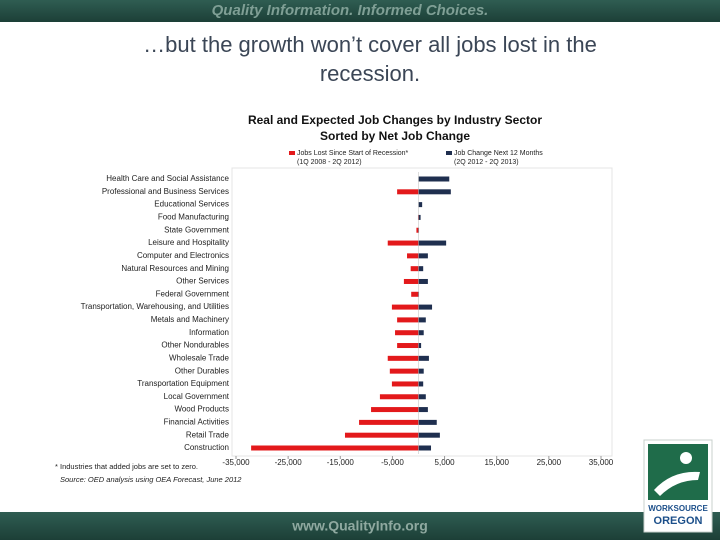  I want to click on y-tick-label: Information, so click(209, 332).